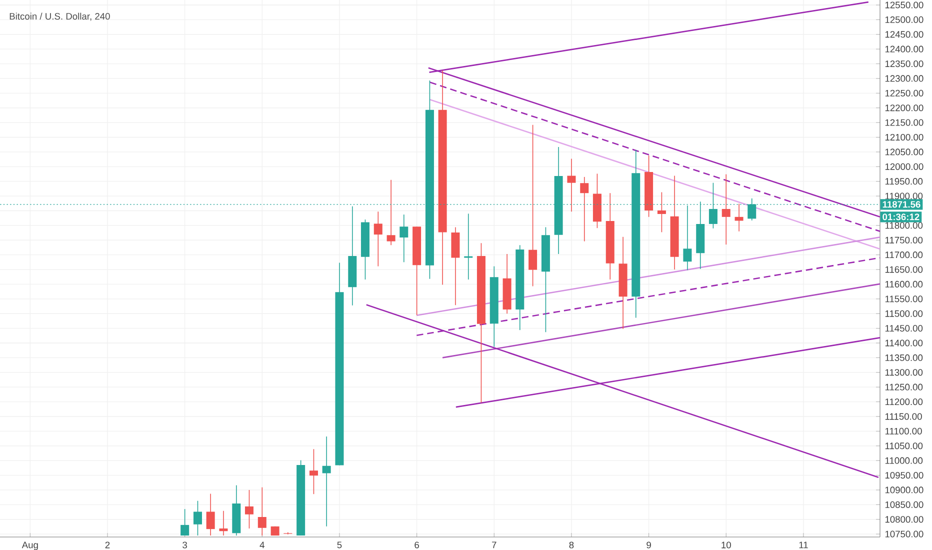 The height and width of the screenshot is (550, 932). What do you see at coordinates (904, 34) in the screenshot?
I see `y-tick-label: 12450.00` at bounding box center [904, 34].